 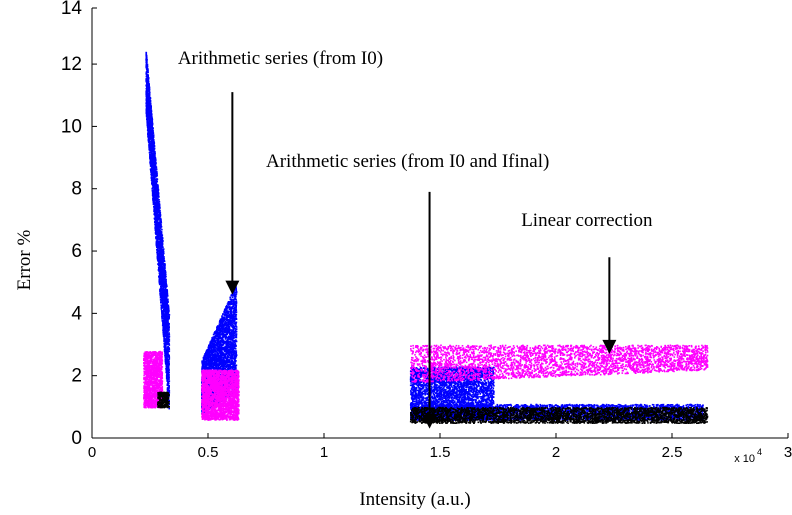 What do you see at coordinates (72, 9) in the screenshot?
I see `y-tick-label: 14` at bounding box center [72, 9].